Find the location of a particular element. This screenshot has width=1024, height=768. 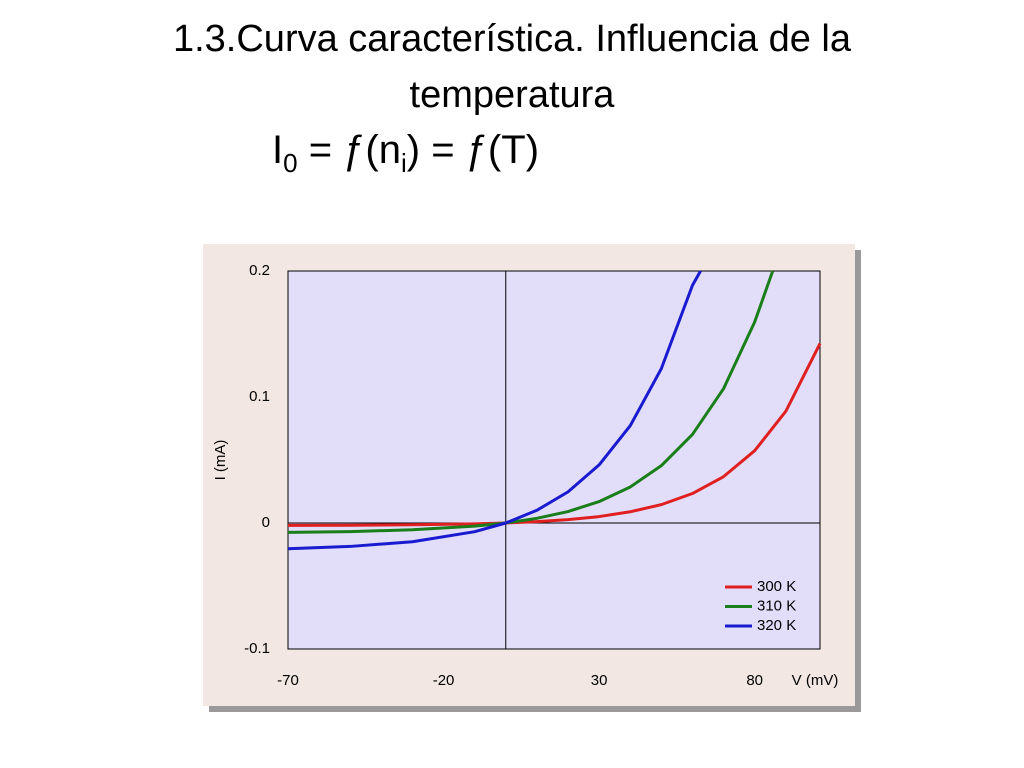

formula-sub: i is located at coordinates (404, 163).